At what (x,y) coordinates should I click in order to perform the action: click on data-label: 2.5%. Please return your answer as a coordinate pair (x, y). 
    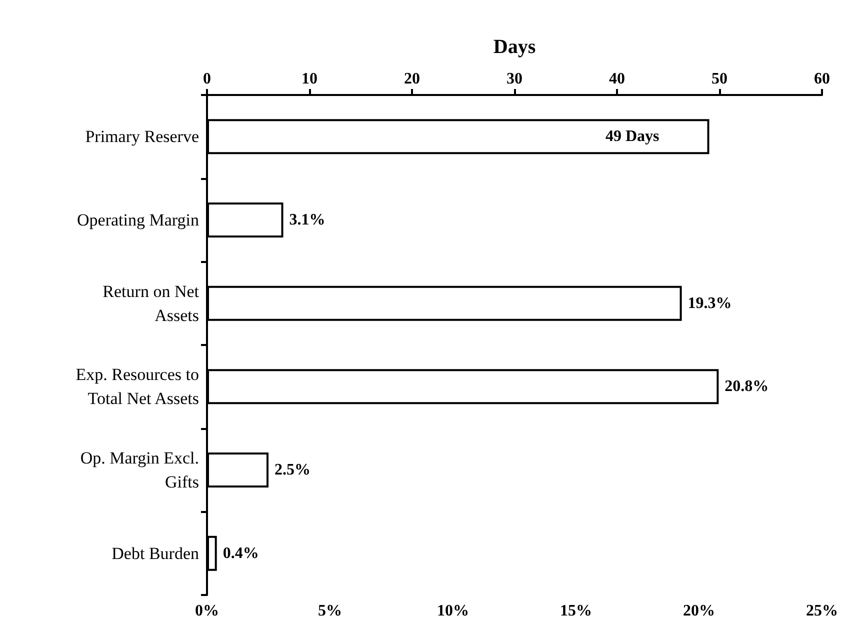
    Looking at the image, I should click on (292, 470).